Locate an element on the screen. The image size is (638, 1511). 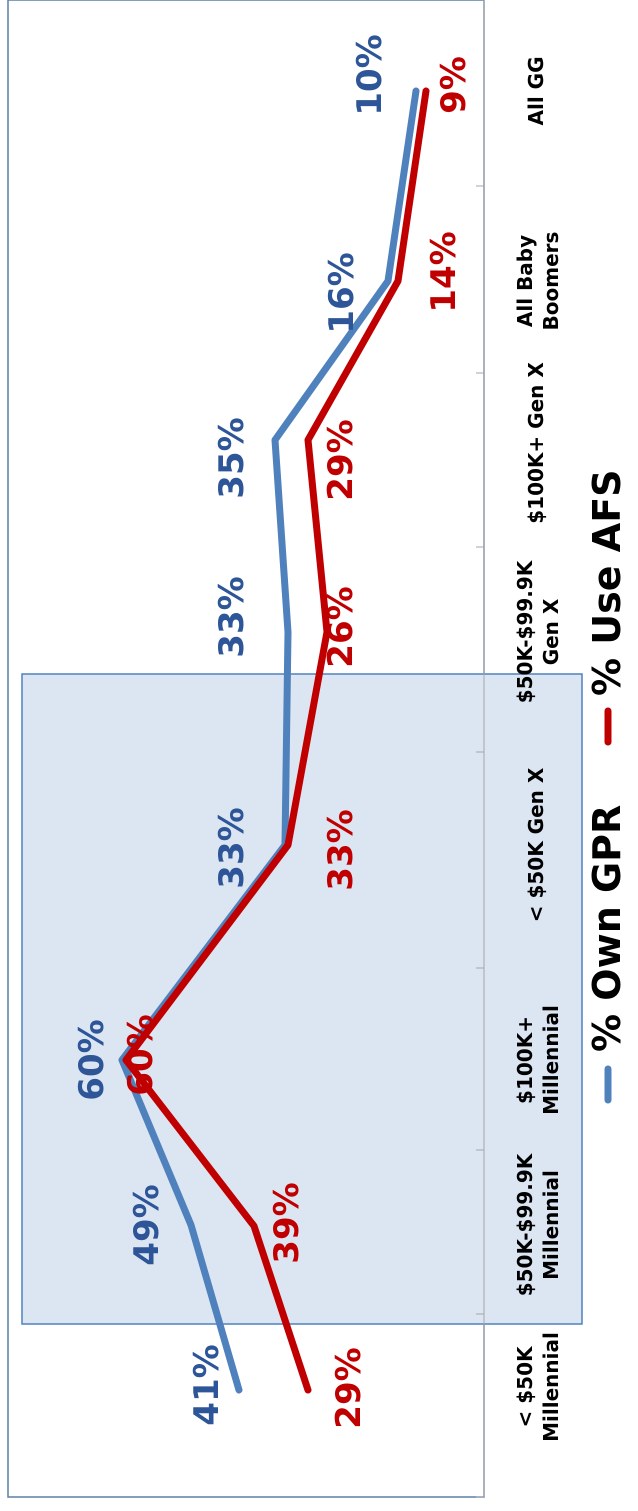
category-label: $50K-$99.9K Millennial is located at coordinates (538, 1224).